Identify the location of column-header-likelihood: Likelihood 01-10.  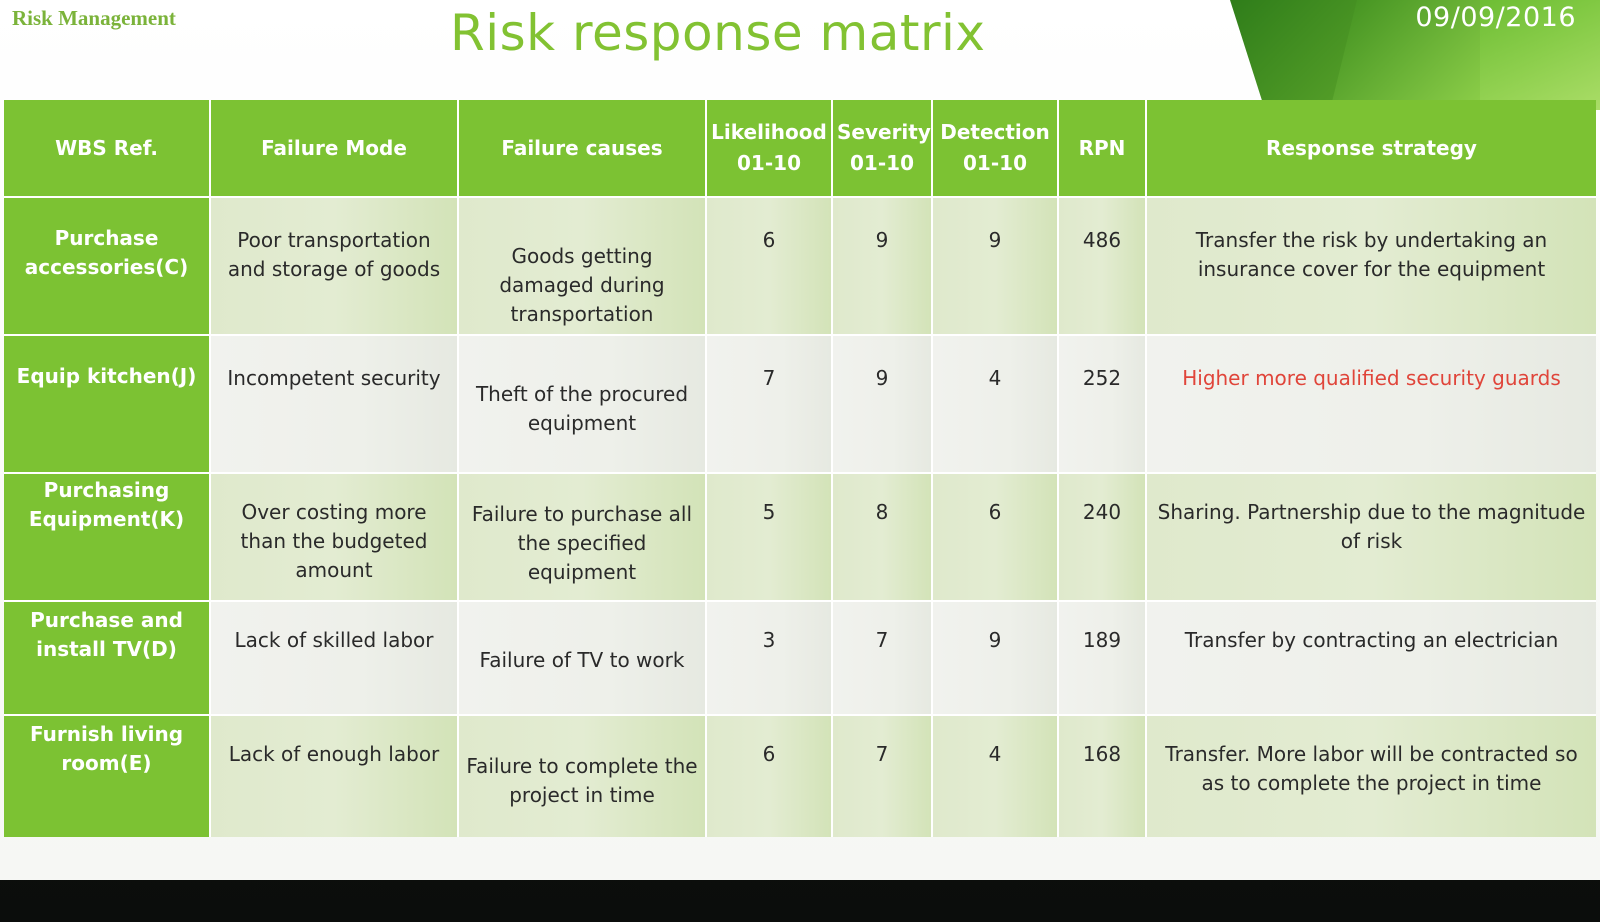
(769, 148).